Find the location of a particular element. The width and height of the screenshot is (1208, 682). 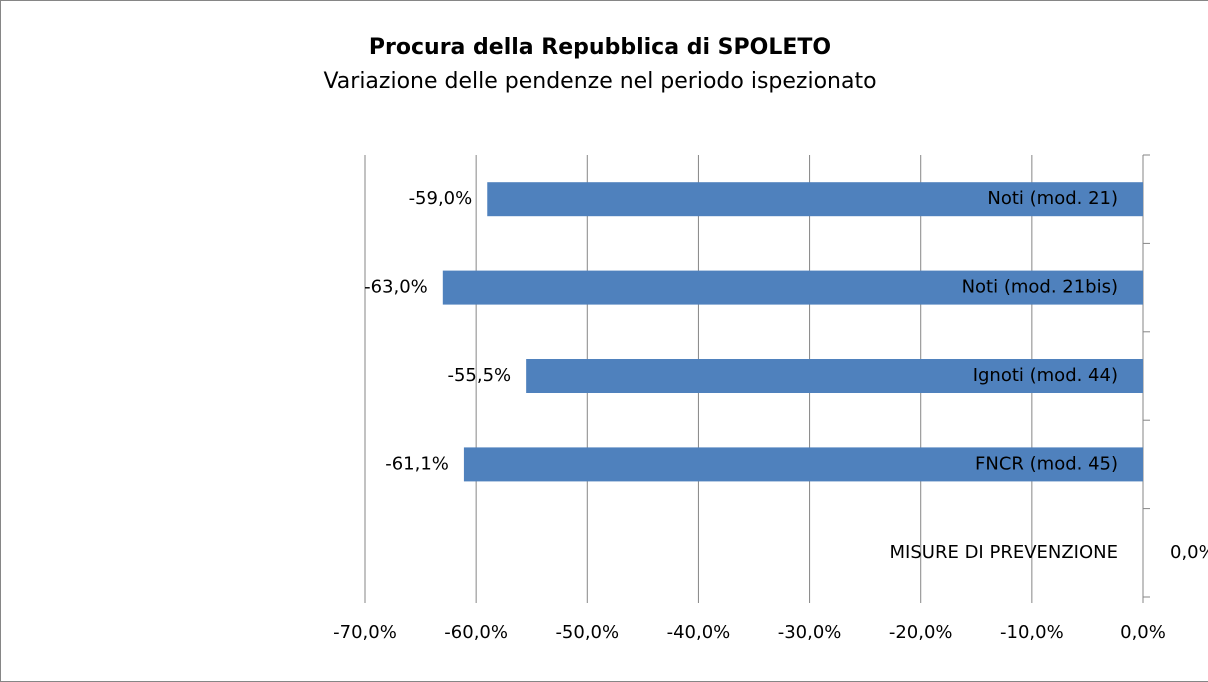

x-tick-label: -30,0% is located at coordinates (810, 632).